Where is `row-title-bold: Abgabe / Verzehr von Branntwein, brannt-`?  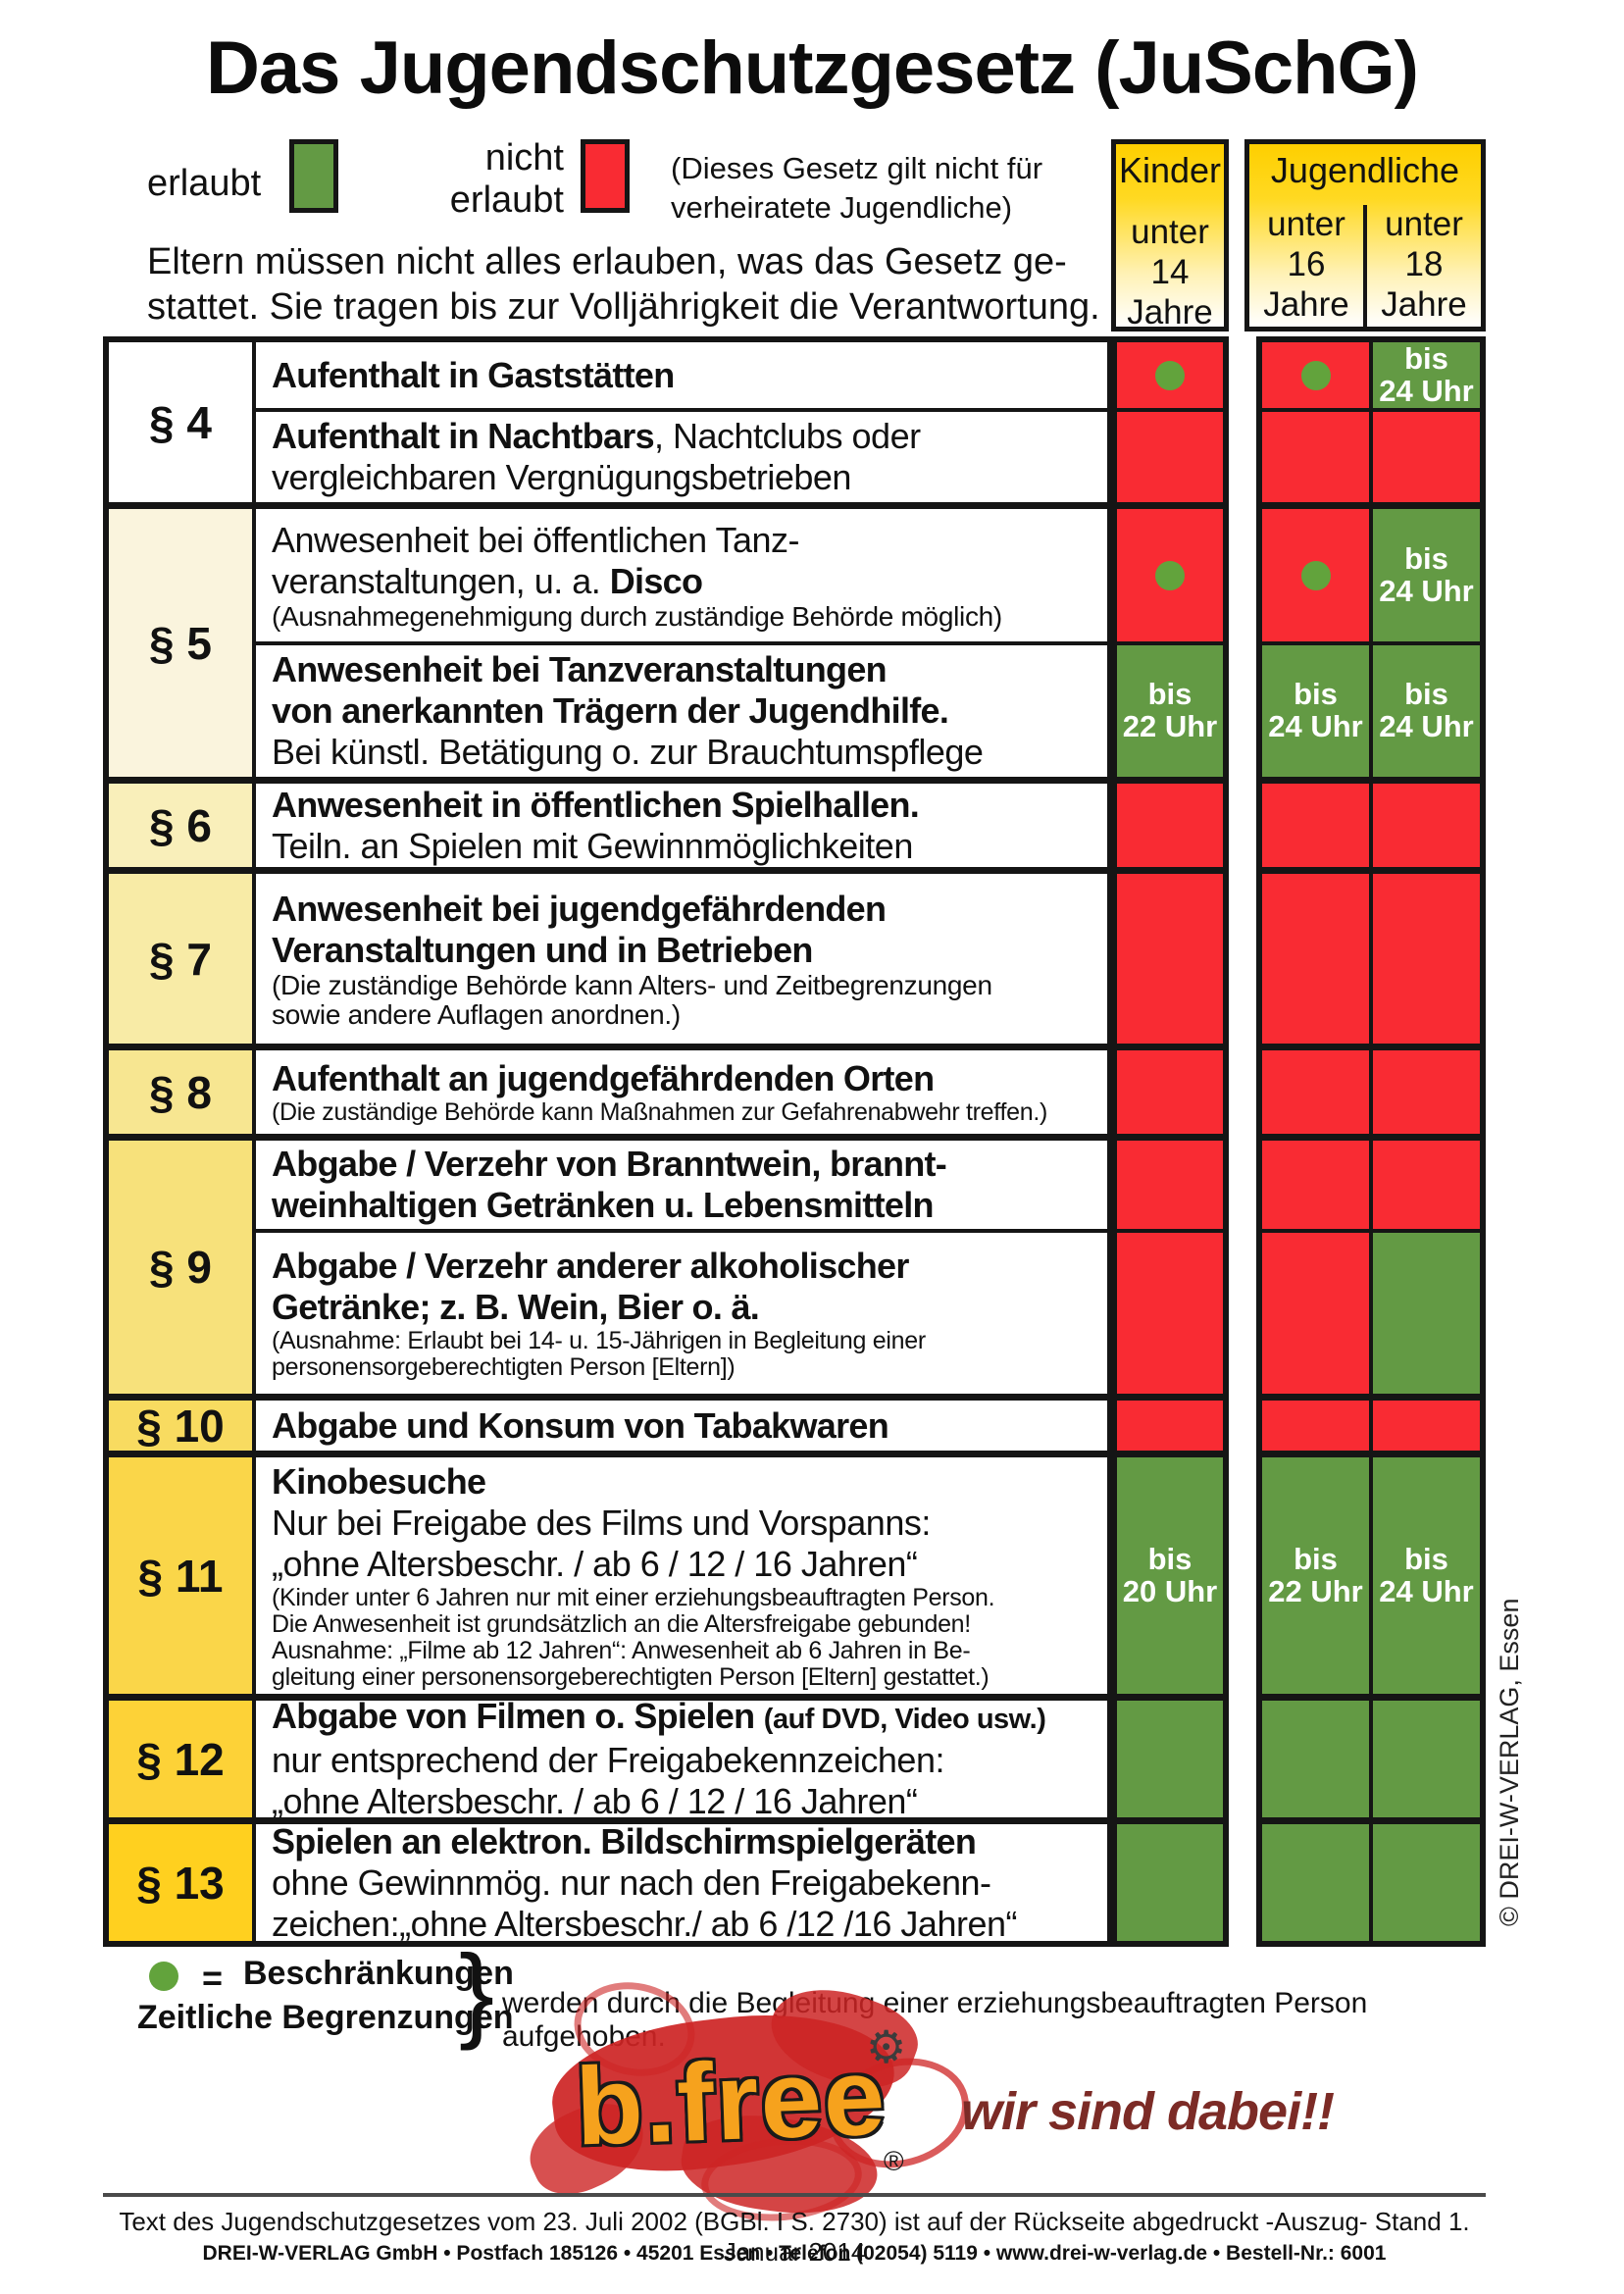 row-title-bold: Abgabe / Verzehr von Branntwein, brannt- is located at coordinates (609, 1164).